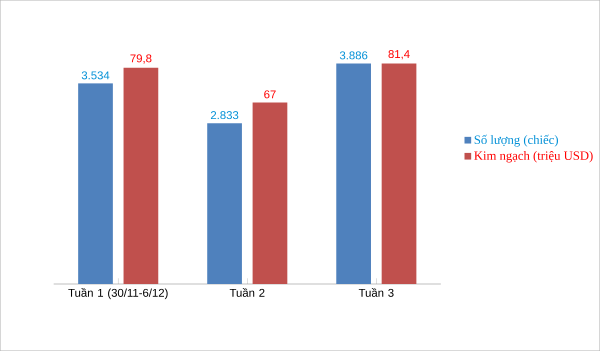  I want to click on data-label: 79,8, so click(141, 59).